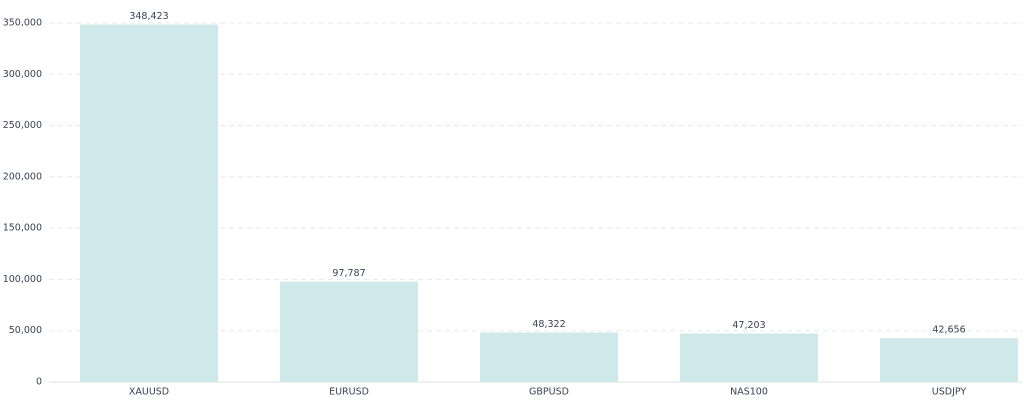 This screenshot has height=403, width=1024. Describe the element at coordinates (748, 325) in the screenshot. I see `value-label: 47,203` at that location.